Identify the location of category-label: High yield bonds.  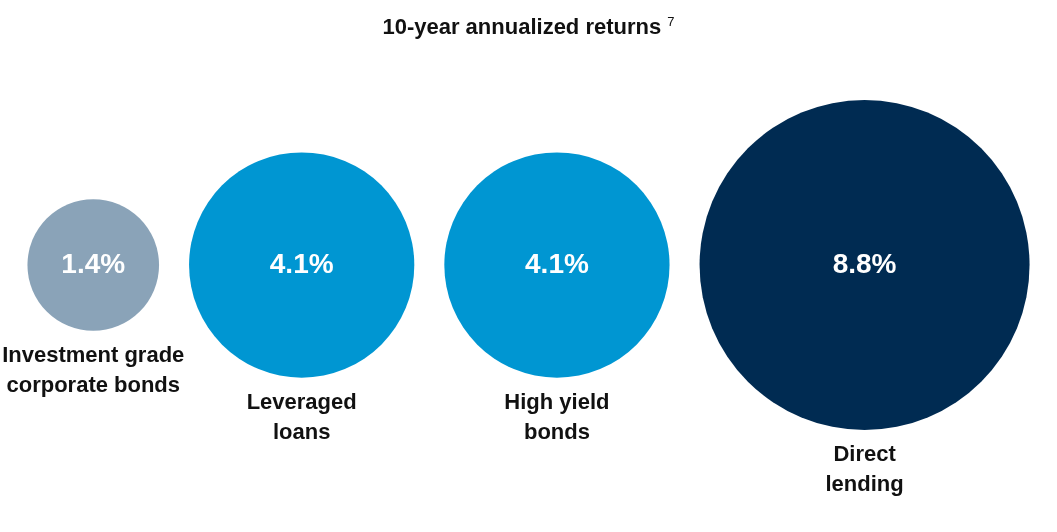
(557, 416).